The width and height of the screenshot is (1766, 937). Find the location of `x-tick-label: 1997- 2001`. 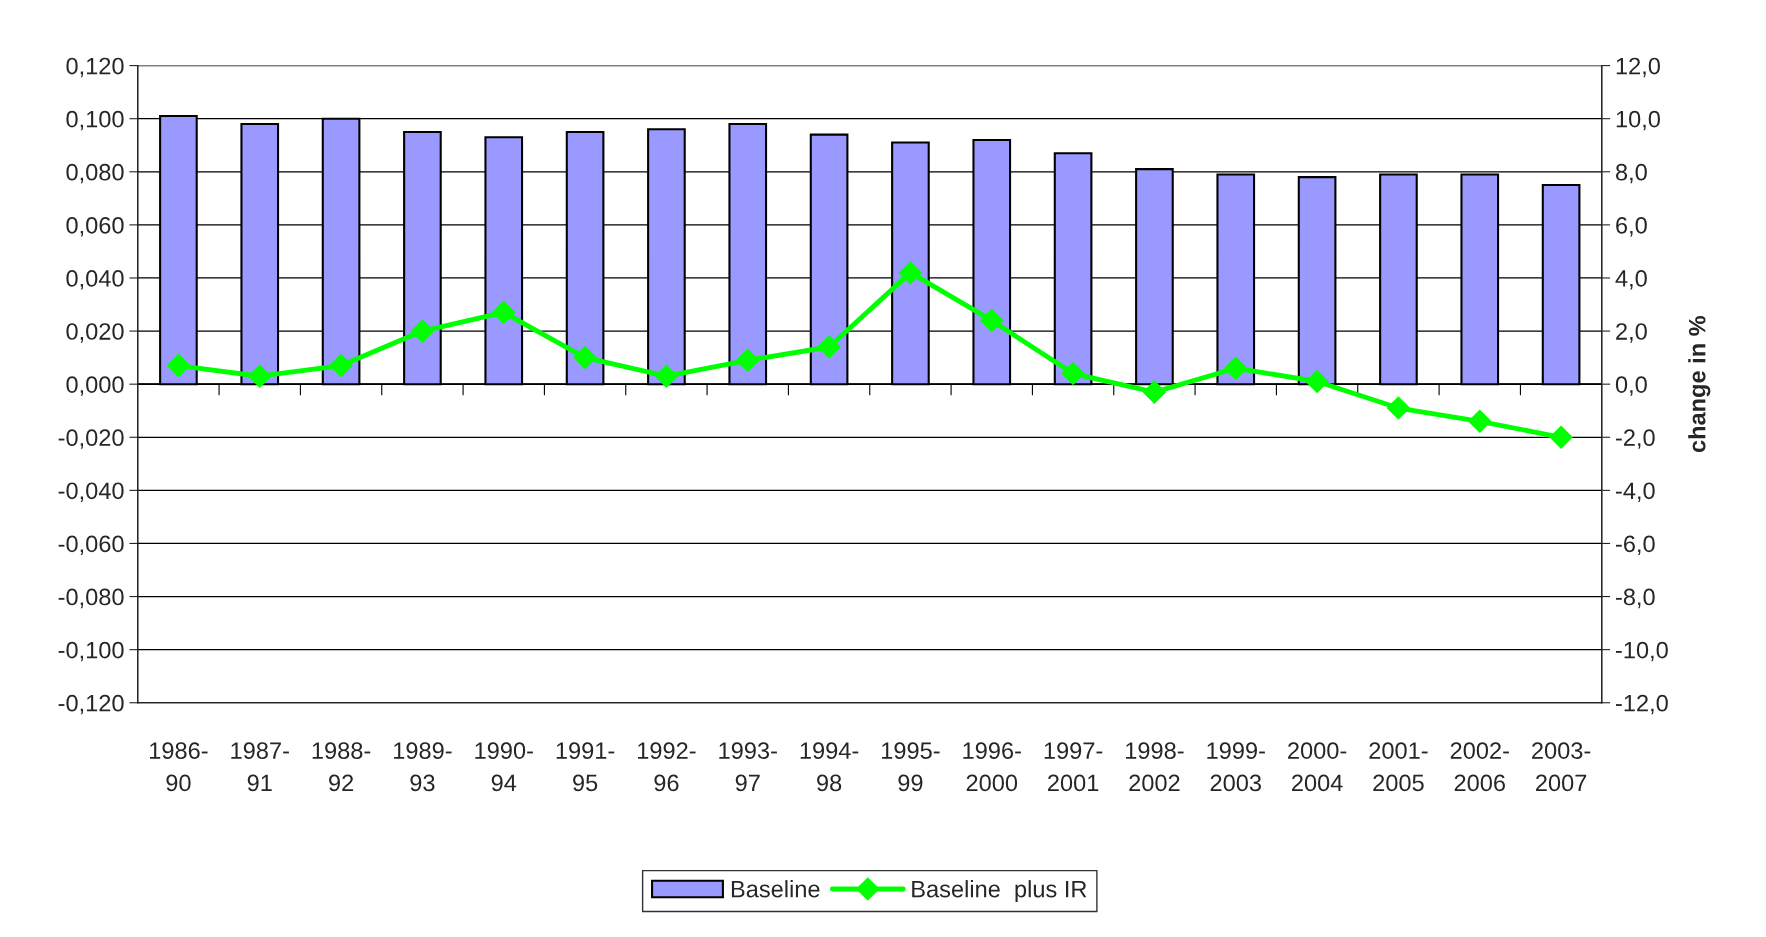

x-tick-label: 1997- 2001 is located at coordinates (1073, 767).